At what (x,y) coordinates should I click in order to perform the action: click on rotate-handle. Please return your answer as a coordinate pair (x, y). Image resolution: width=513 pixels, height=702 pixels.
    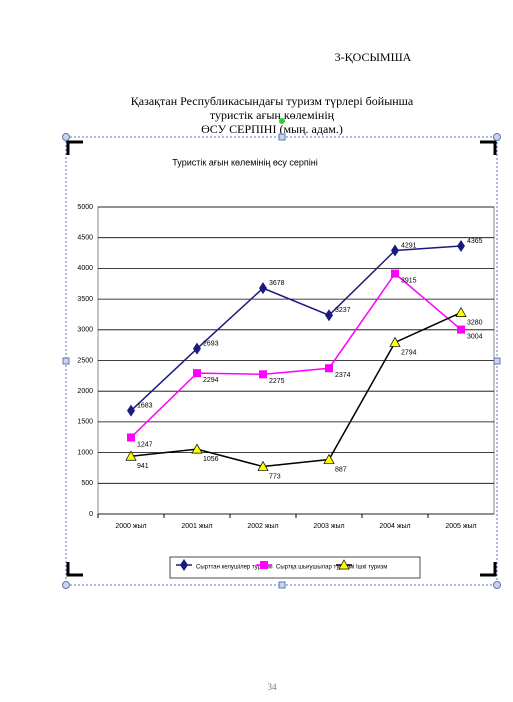
    Looking at the image, I should click on (282, 121).